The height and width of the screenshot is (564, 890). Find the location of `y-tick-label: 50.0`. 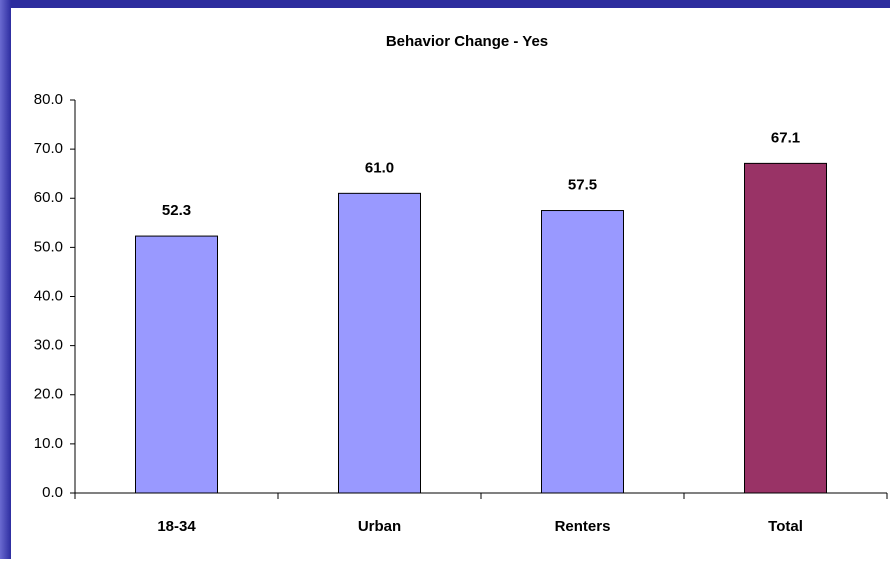

y-tick-label: 50.0 is located at coordinates (48, 246).